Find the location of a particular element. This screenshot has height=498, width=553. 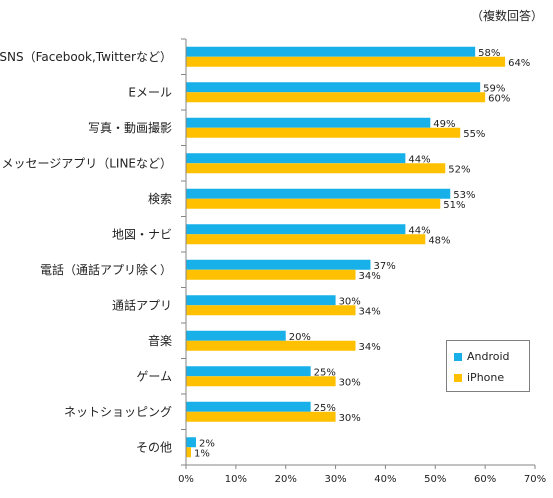

legend-item-android: Android is located at coordinates (482, 356).